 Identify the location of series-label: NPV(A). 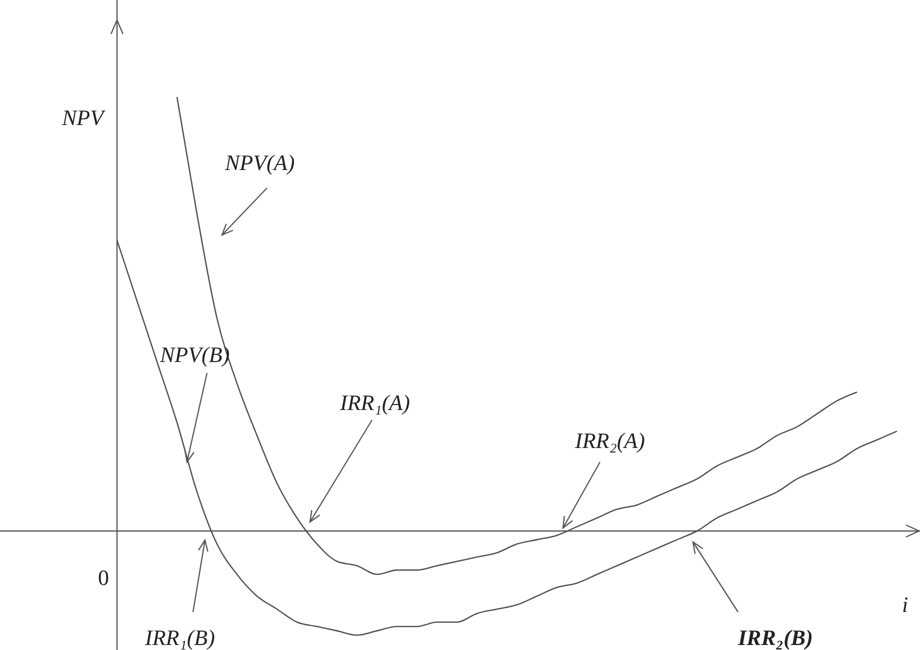
(259, 162).